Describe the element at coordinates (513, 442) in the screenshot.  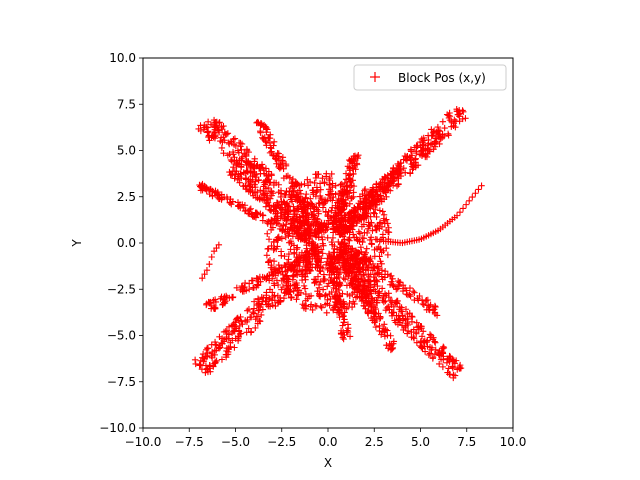
I see `x-tick-label: 10.0` at that location.